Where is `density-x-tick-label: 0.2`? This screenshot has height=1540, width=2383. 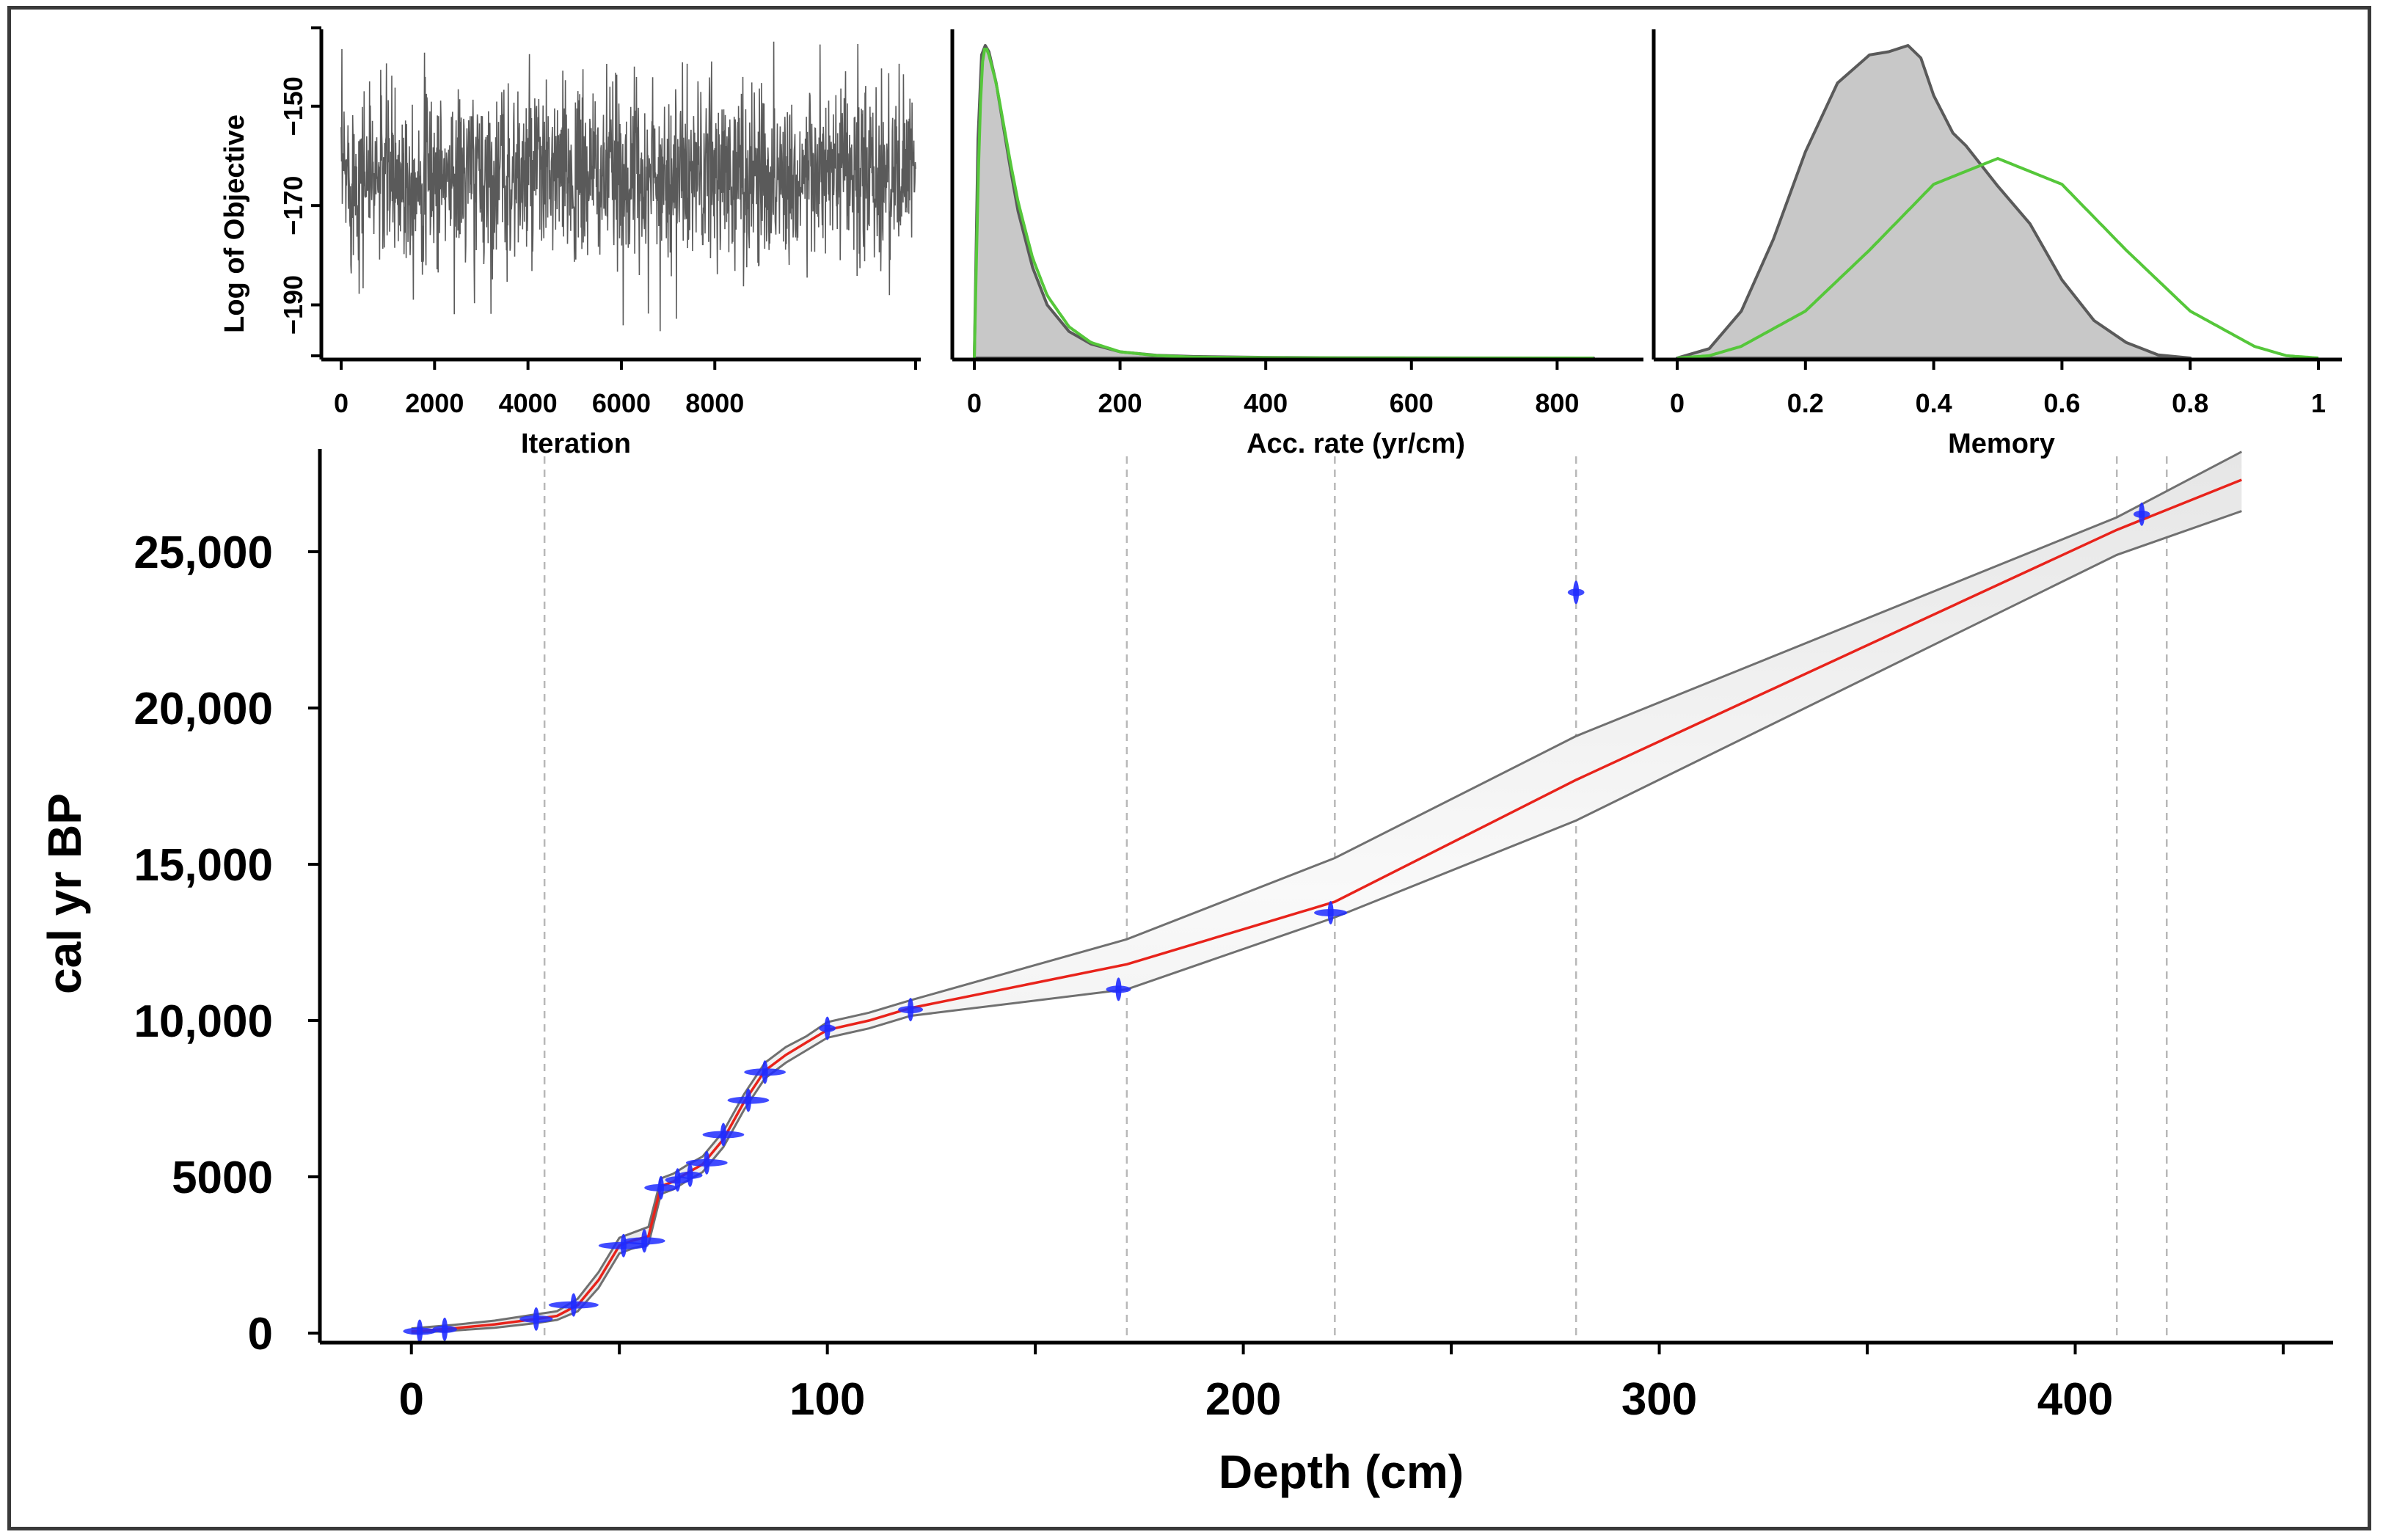
density-x-tick-label: 0.2 is located at coordinates (1805, 403).